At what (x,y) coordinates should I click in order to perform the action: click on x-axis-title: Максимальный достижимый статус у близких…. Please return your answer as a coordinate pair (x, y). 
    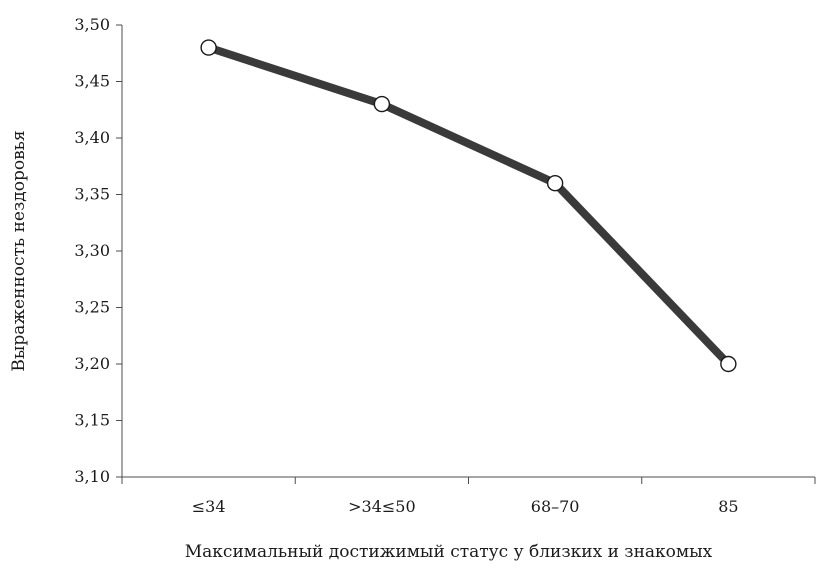
    Looking at the image, I should click on (449, 552).